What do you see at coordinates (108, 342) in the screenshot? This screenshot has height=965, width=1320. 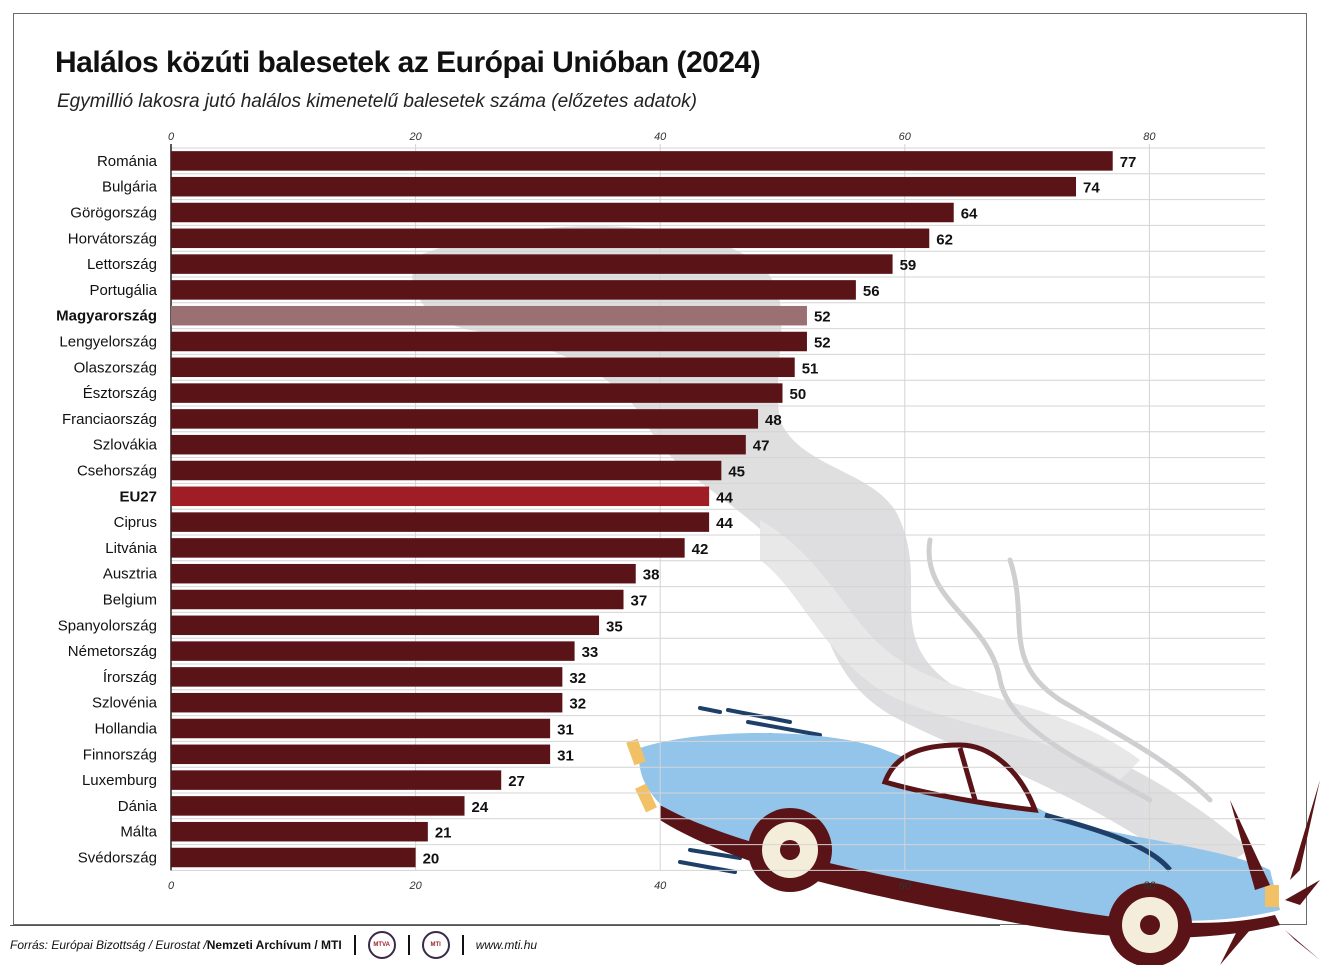 I see `category-label: Lengyelország` at bounding box center [108, 342].